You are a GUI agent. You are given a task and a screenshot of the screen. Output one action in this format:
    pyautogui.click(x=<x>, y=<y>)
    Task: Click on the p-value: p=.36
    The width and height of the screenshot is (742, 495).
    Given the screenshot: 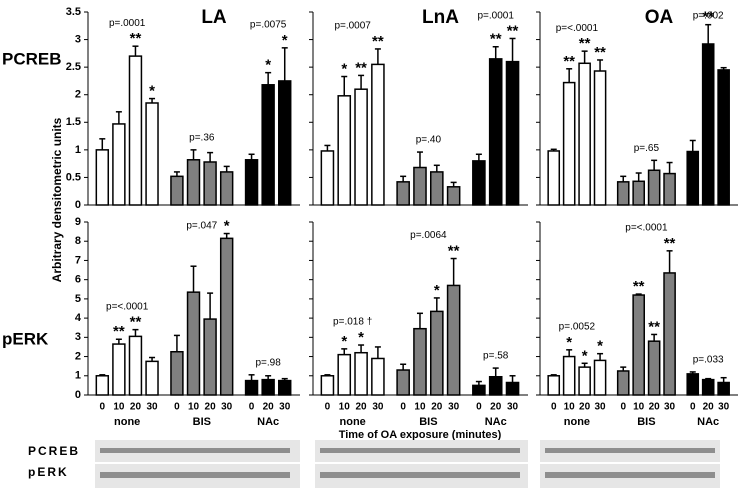 What is the action you would take?
    pyautogui.click(x=202, y=137)
    